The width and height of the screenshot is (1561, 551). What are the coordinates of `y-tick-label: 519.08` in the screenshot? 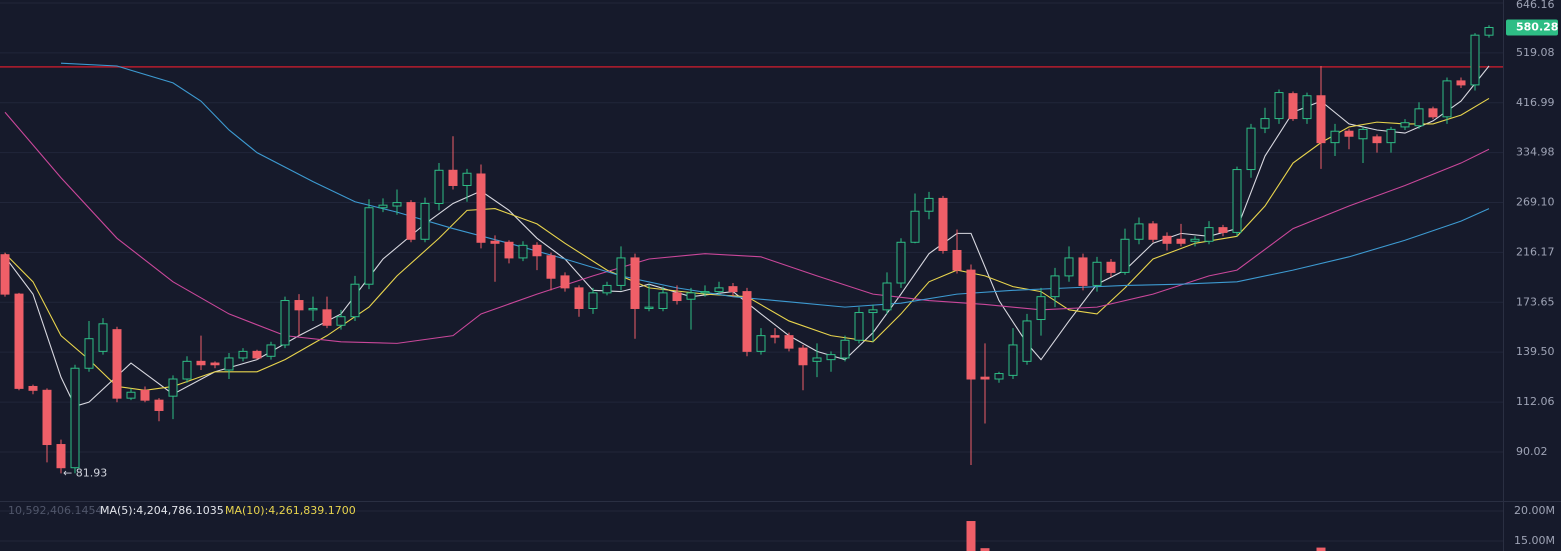 It's located at (1535, 52).